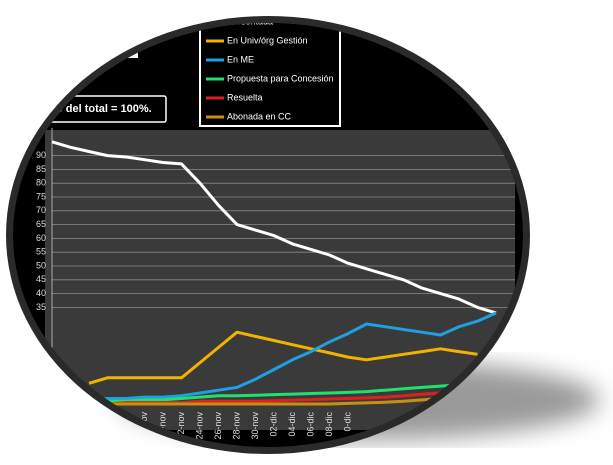 The height and width of the screenshot is (465, 613). Describe the element at coordinates (347, 422) in the screenshot. I see `x-tick-label: 0-dic` at that location.